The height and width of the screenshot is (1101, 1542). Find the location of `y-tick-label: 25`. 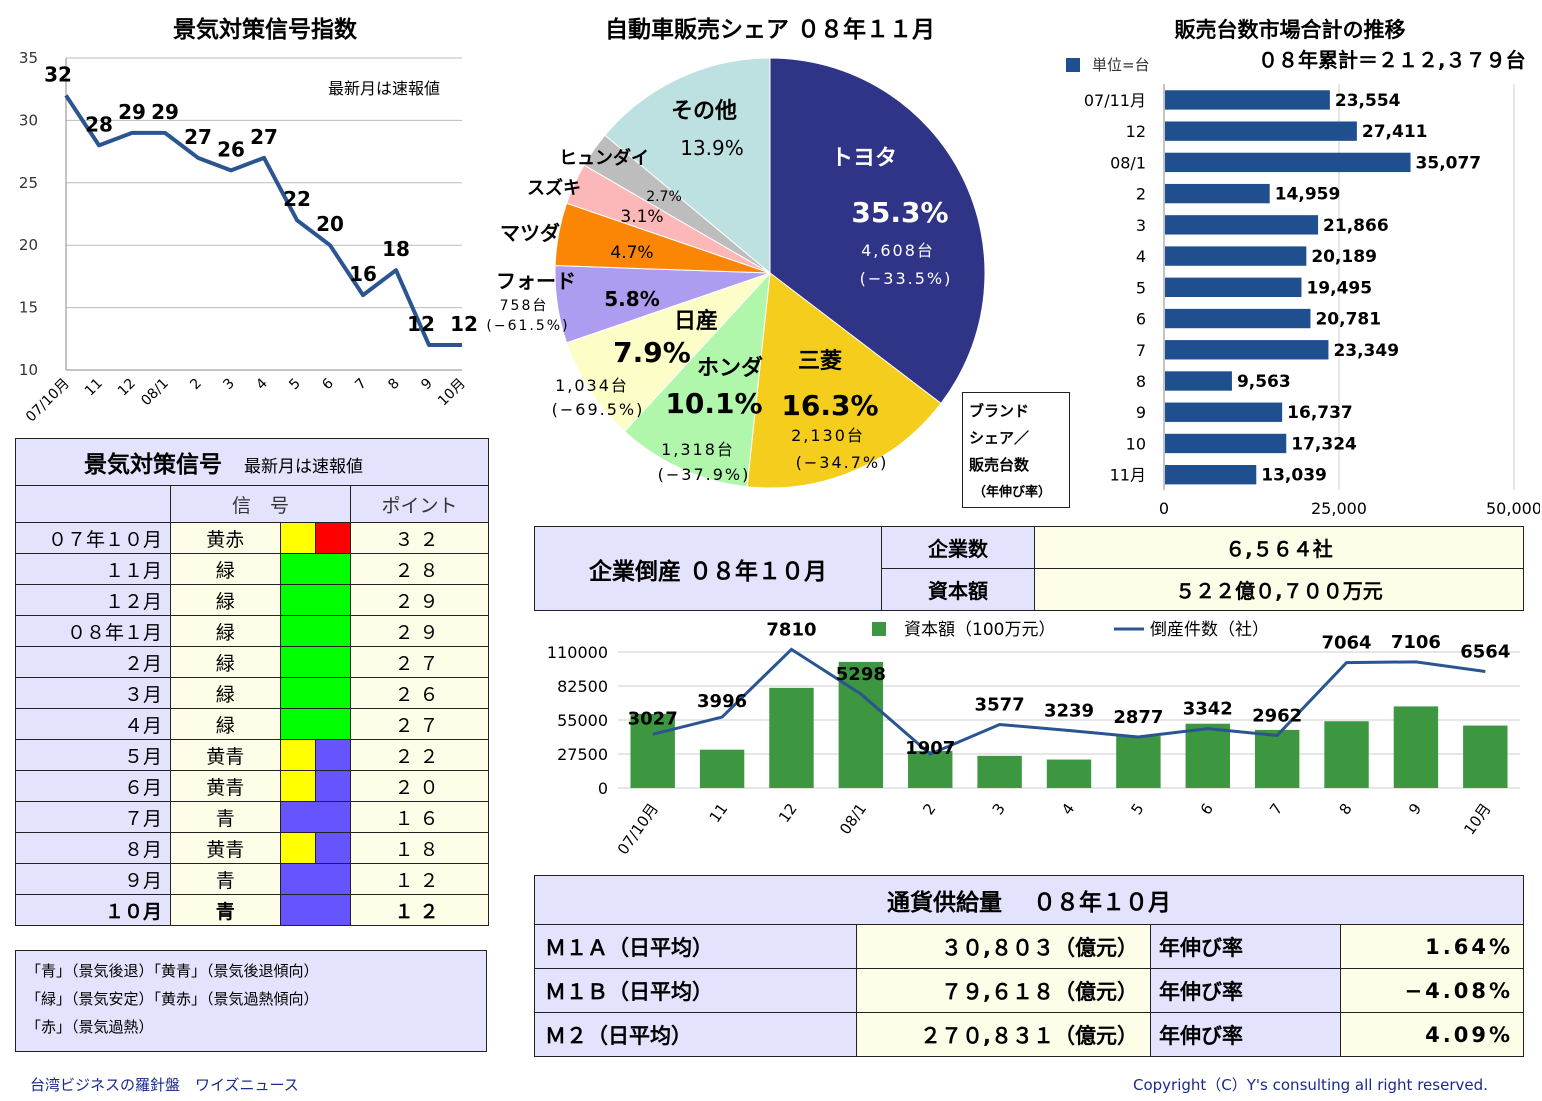

y-tick-label: 25 is located at coordinates (28, 183).